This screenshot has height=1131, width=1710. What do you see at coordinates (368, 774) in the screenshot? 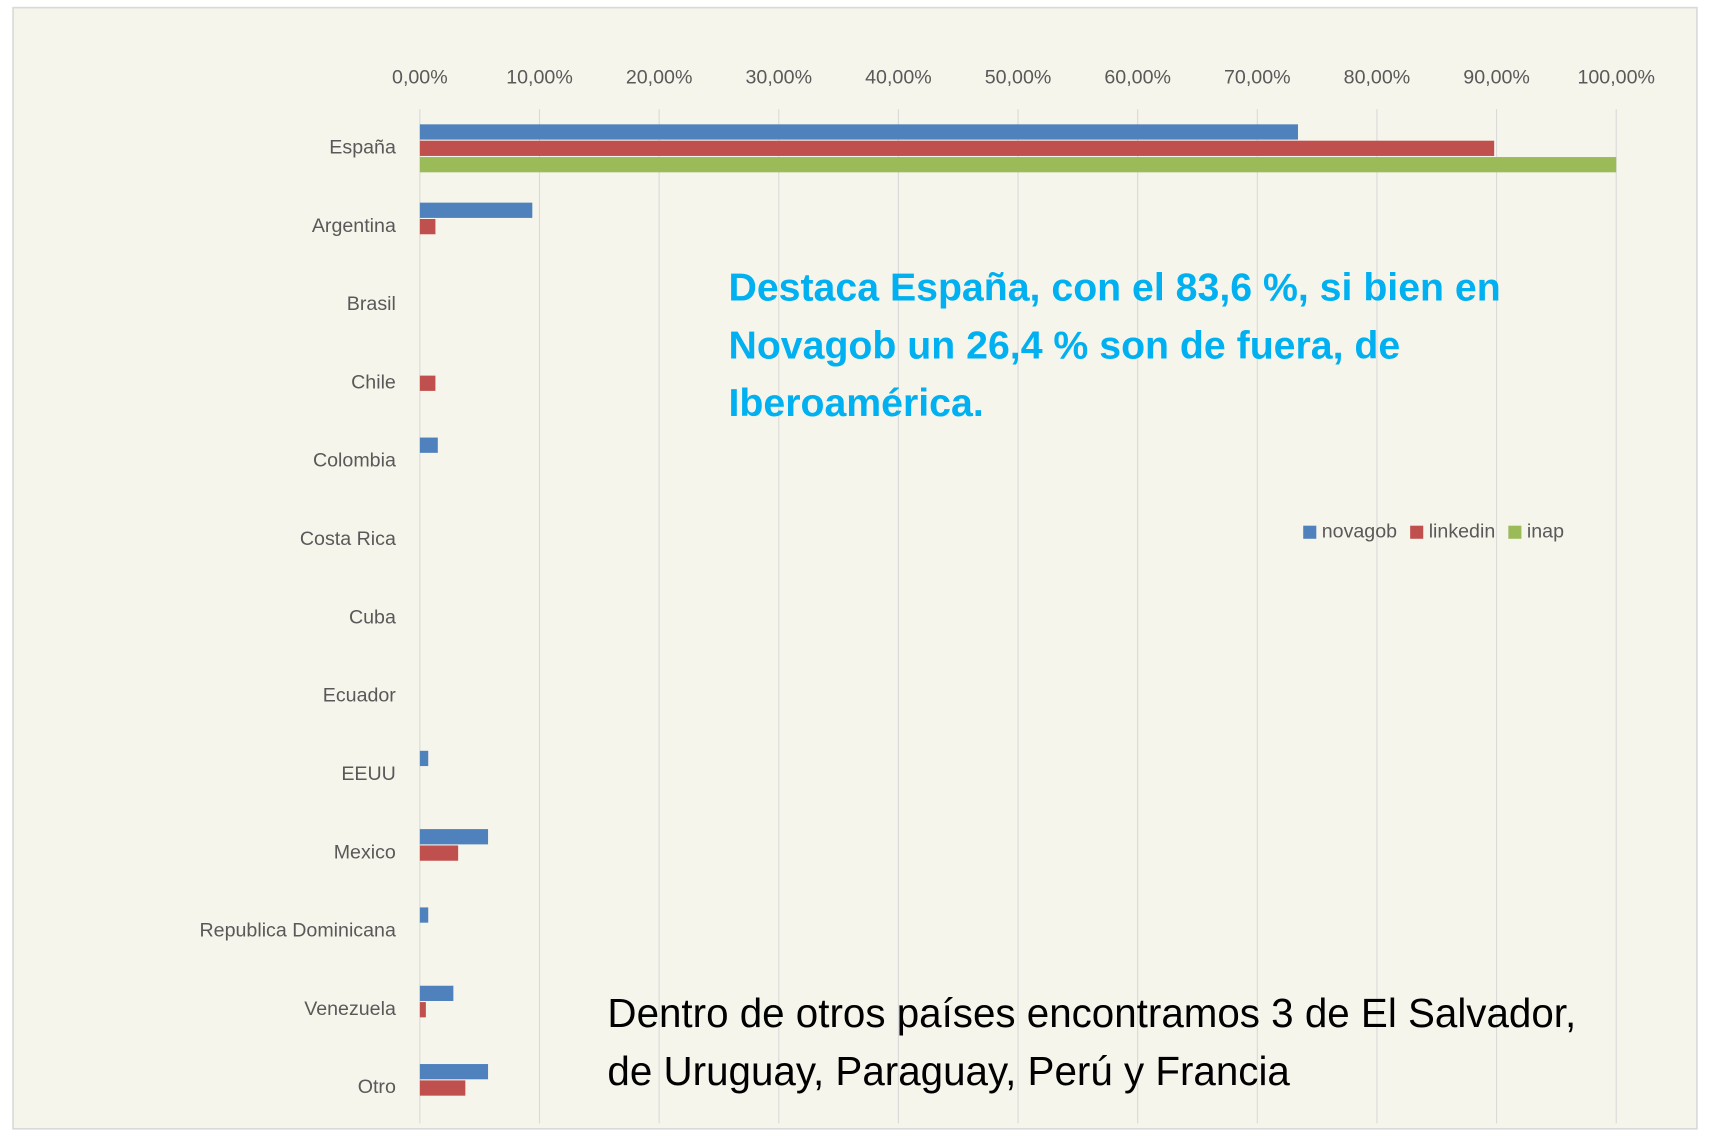
I see `y-tick-label: EEUU` at bounding box center [368, 774].